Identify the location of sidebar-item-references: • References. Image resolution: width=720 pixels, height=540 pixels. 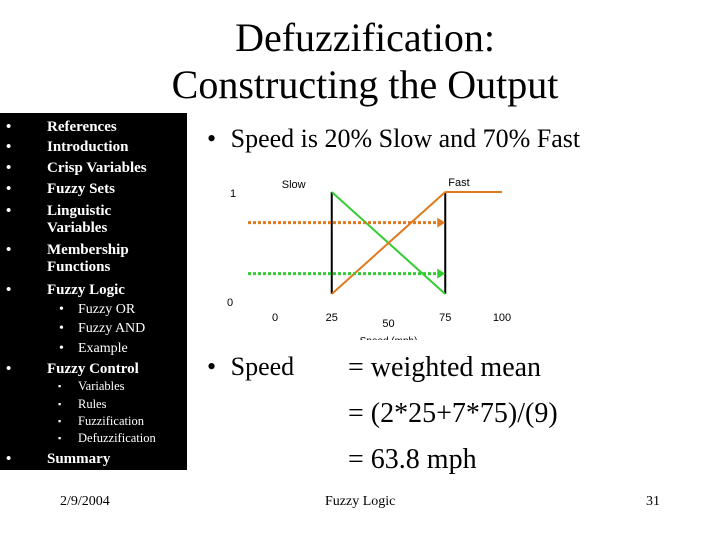
(61, 127).